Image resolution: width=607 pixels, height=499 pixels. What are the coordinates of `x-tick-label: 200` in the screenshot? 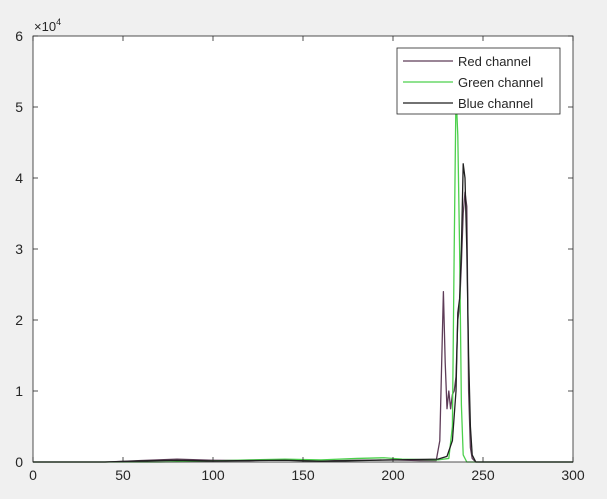 It's located at (393, 475).